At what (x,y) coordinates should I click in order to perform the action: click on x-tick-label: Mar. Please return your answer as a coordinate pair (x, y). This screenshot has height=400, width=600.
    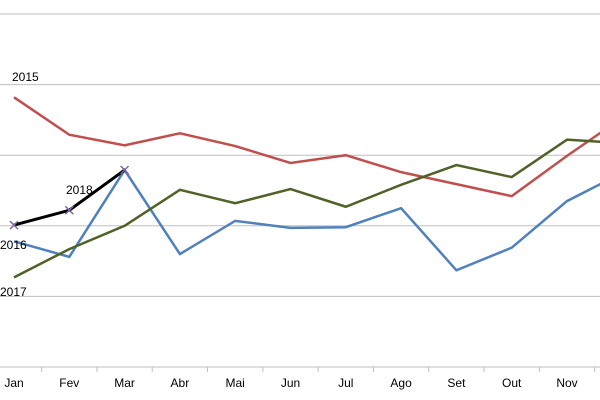
    Looking at the image, I should click on (124, 383).